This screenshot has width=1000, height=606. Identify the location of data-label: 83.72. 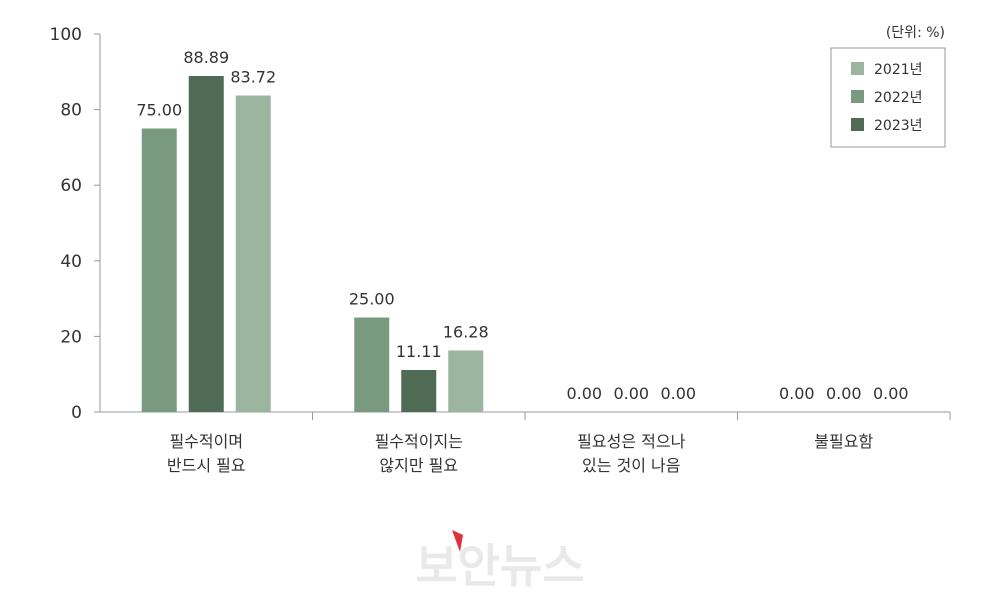
(253, 77).